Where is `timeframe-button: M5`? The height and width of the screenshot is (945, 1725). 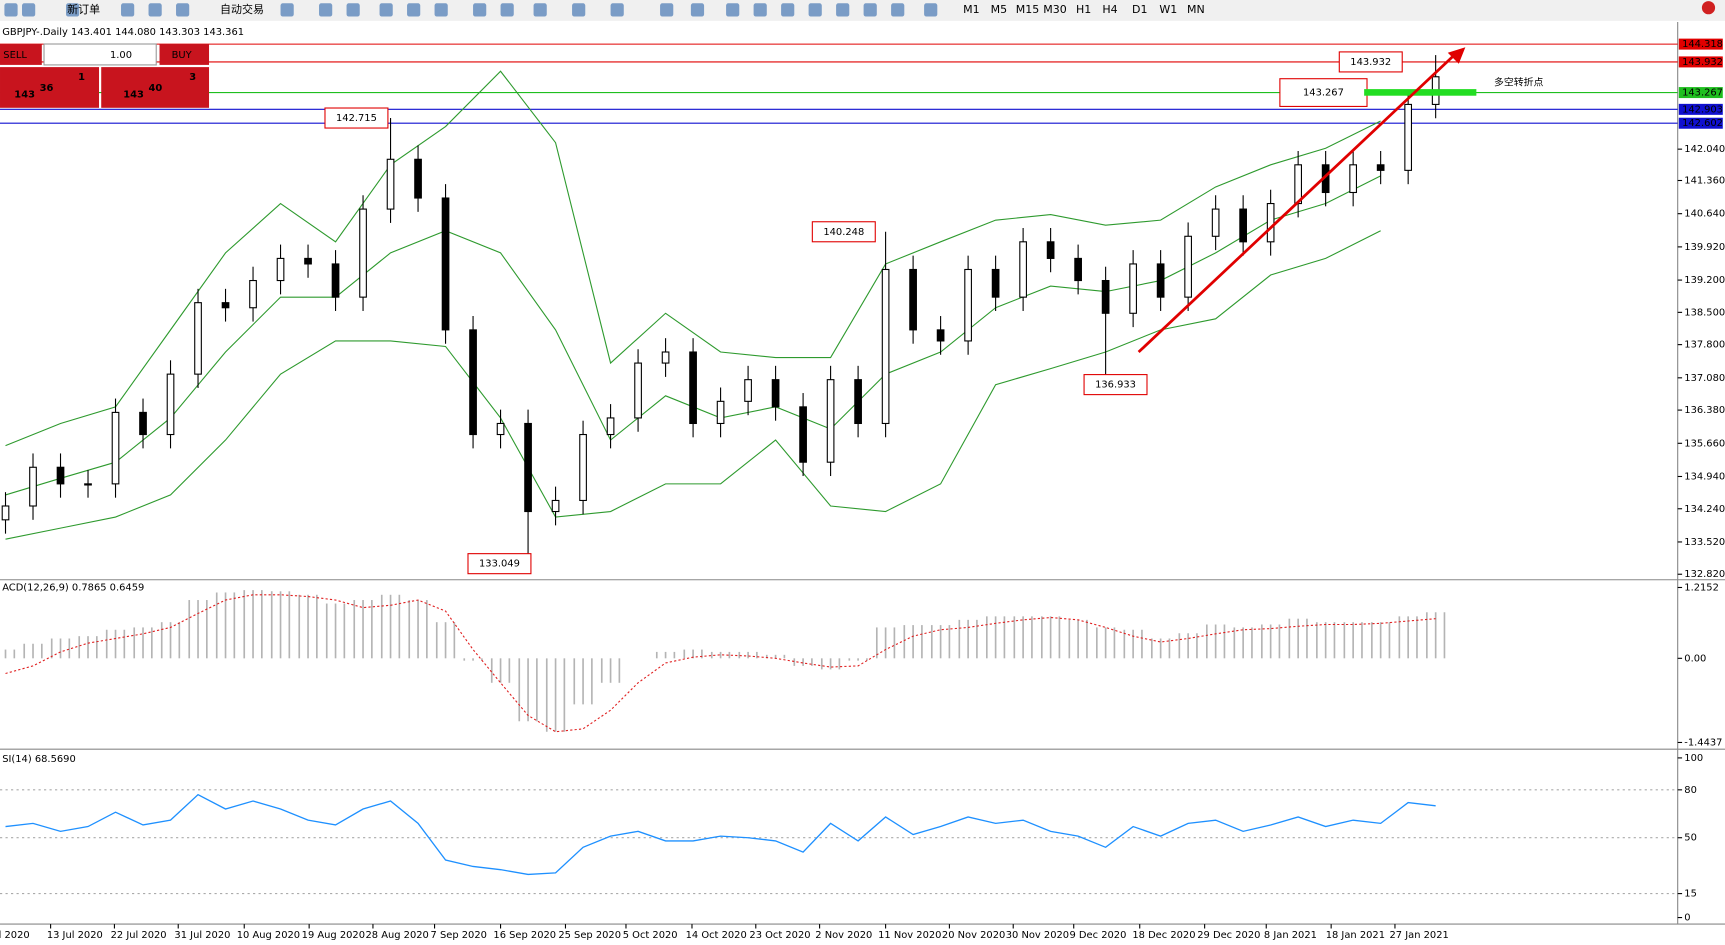 timeframe-button: M5 is located at coordinates (999, 9).